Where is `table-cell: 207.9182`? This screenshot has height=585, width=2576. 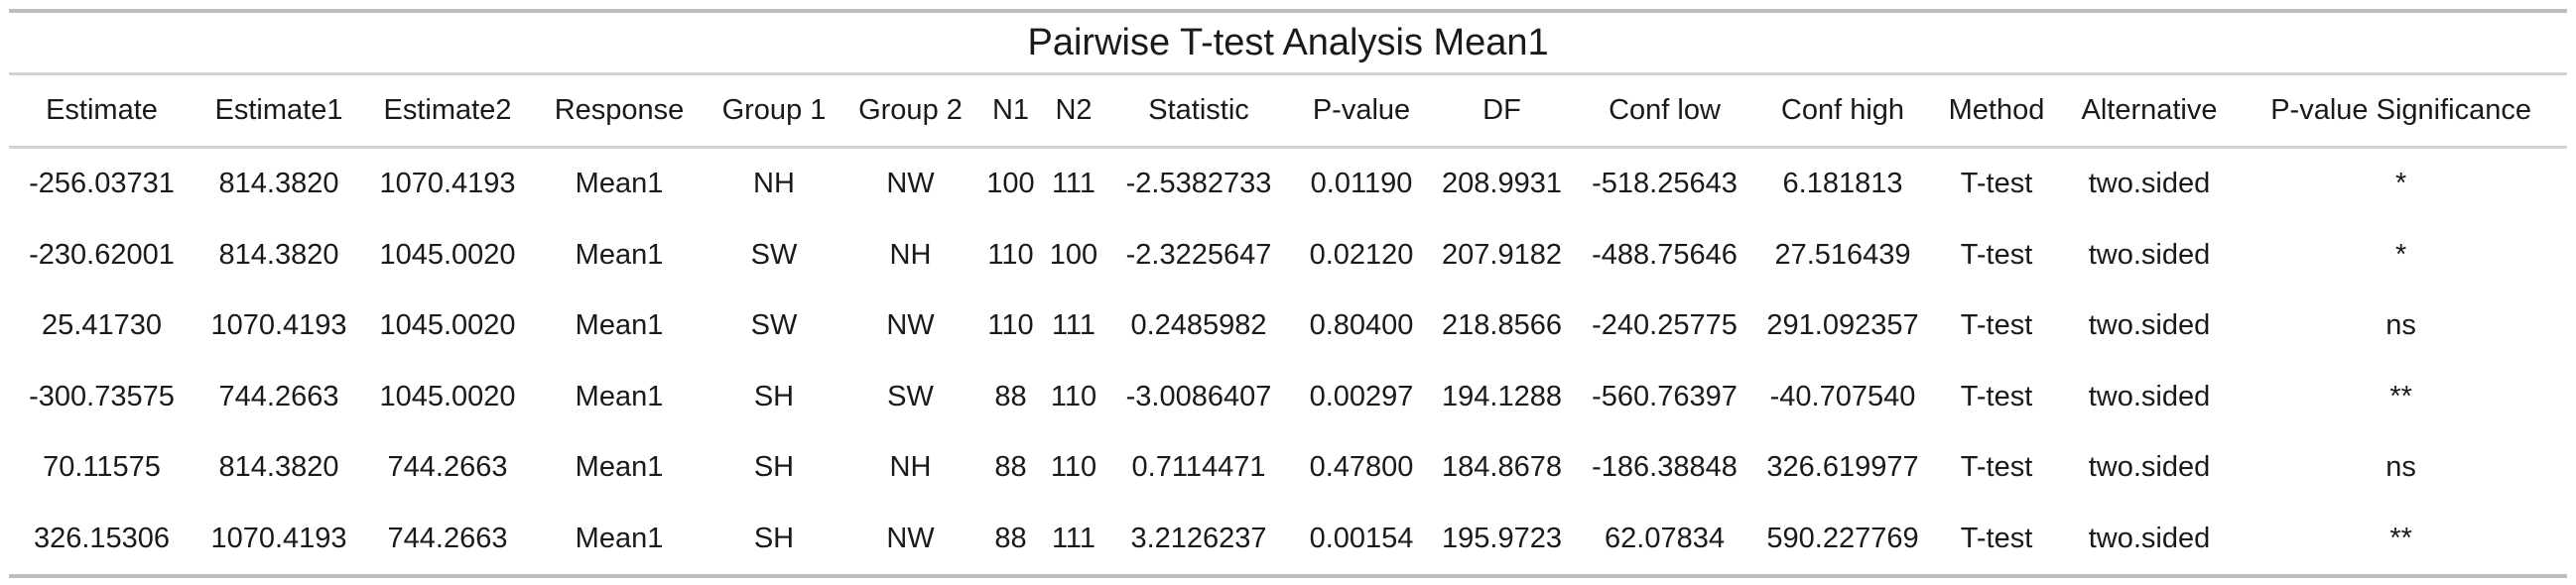
table-cell: 207.9182 is located at coordinates (1502, 254).